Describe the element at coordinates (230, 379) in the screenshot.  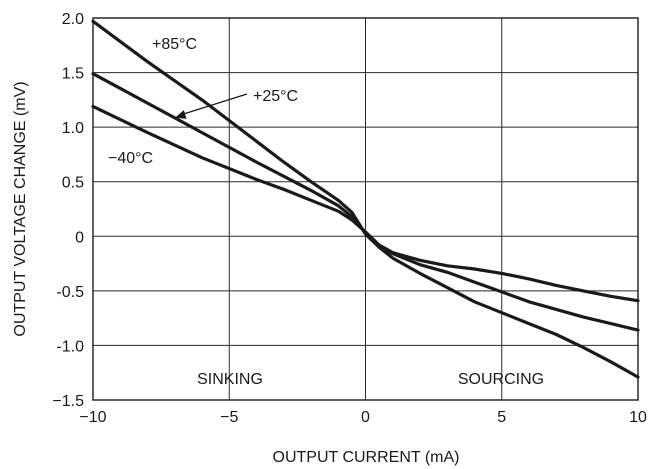
I see `label-sinking: SINKING` at that location.